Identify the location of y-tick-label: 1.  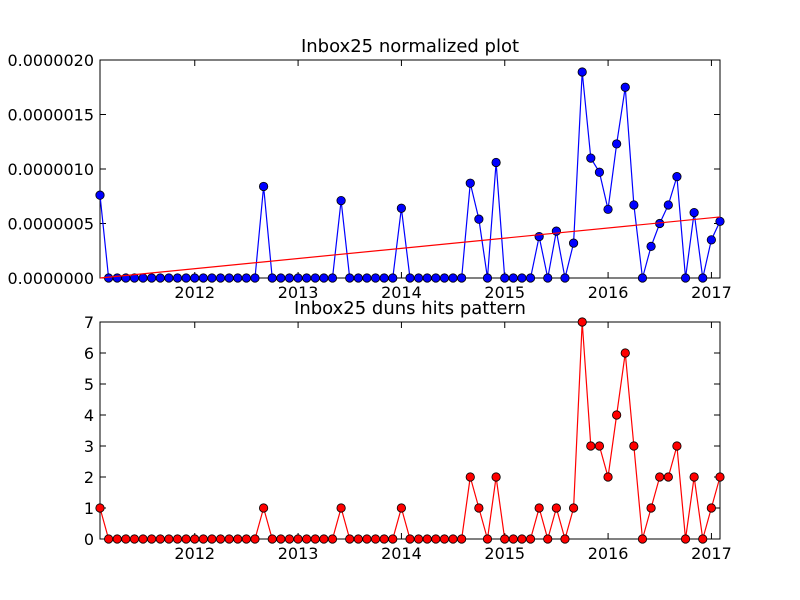
(89, 508).